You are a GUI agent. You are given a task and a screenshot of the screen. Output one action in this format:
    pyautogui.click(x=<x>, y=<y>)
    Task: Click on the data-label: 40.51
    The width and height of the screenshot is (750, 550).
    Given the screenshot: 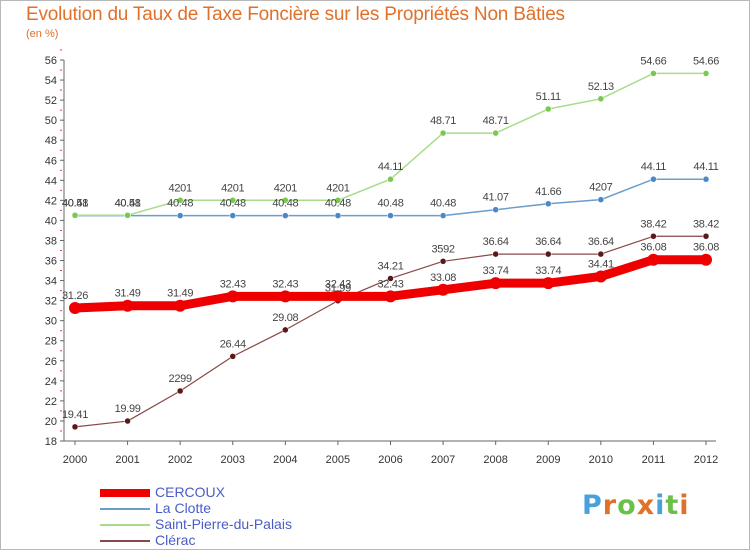 What is the action you would take?
    pyautogui.click(x=75, y=203)
    